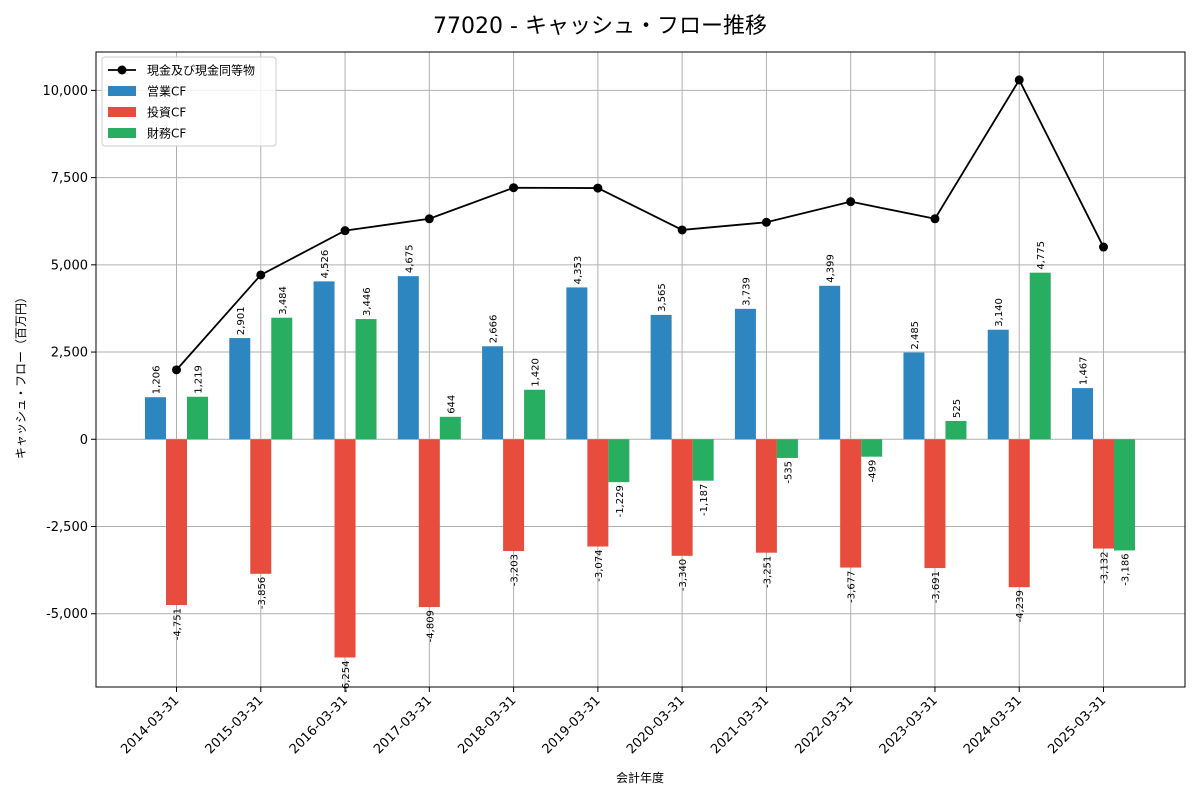  I want to click on x-tick-label: 2019-03-31, so click(572, 725).